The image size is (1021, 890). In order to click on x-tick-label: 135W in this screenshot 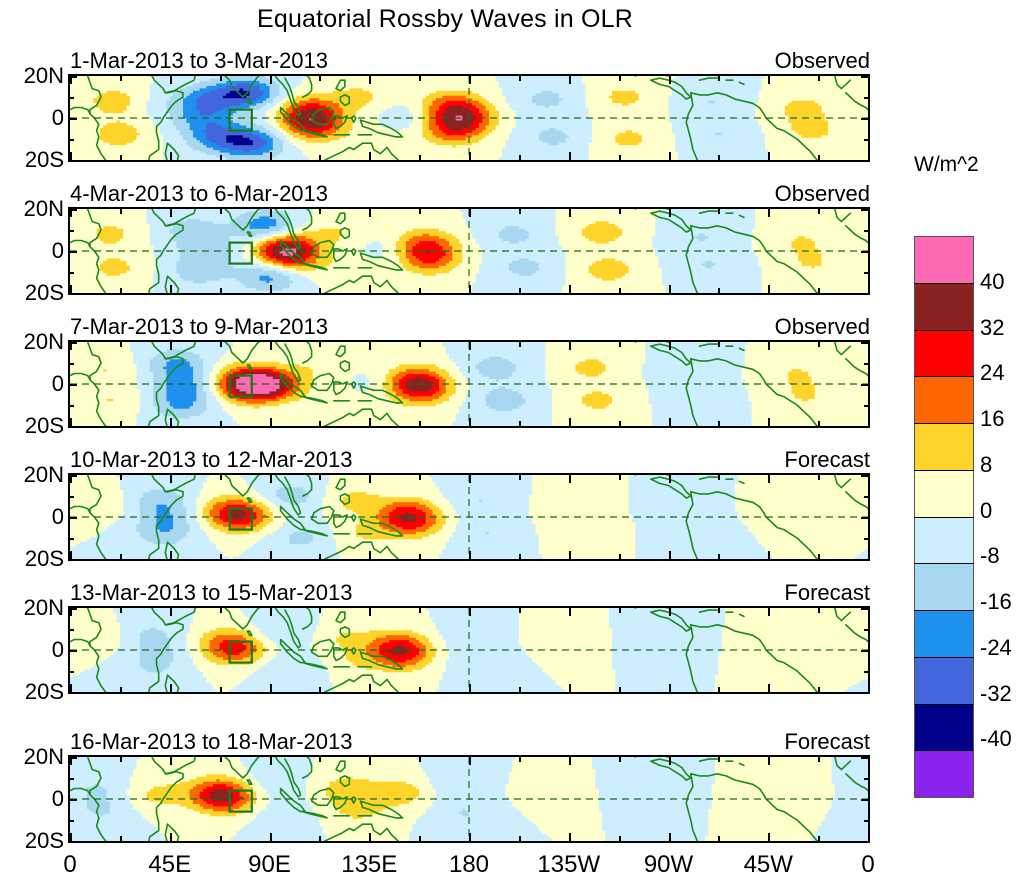, I will do `click(569, 864)`.